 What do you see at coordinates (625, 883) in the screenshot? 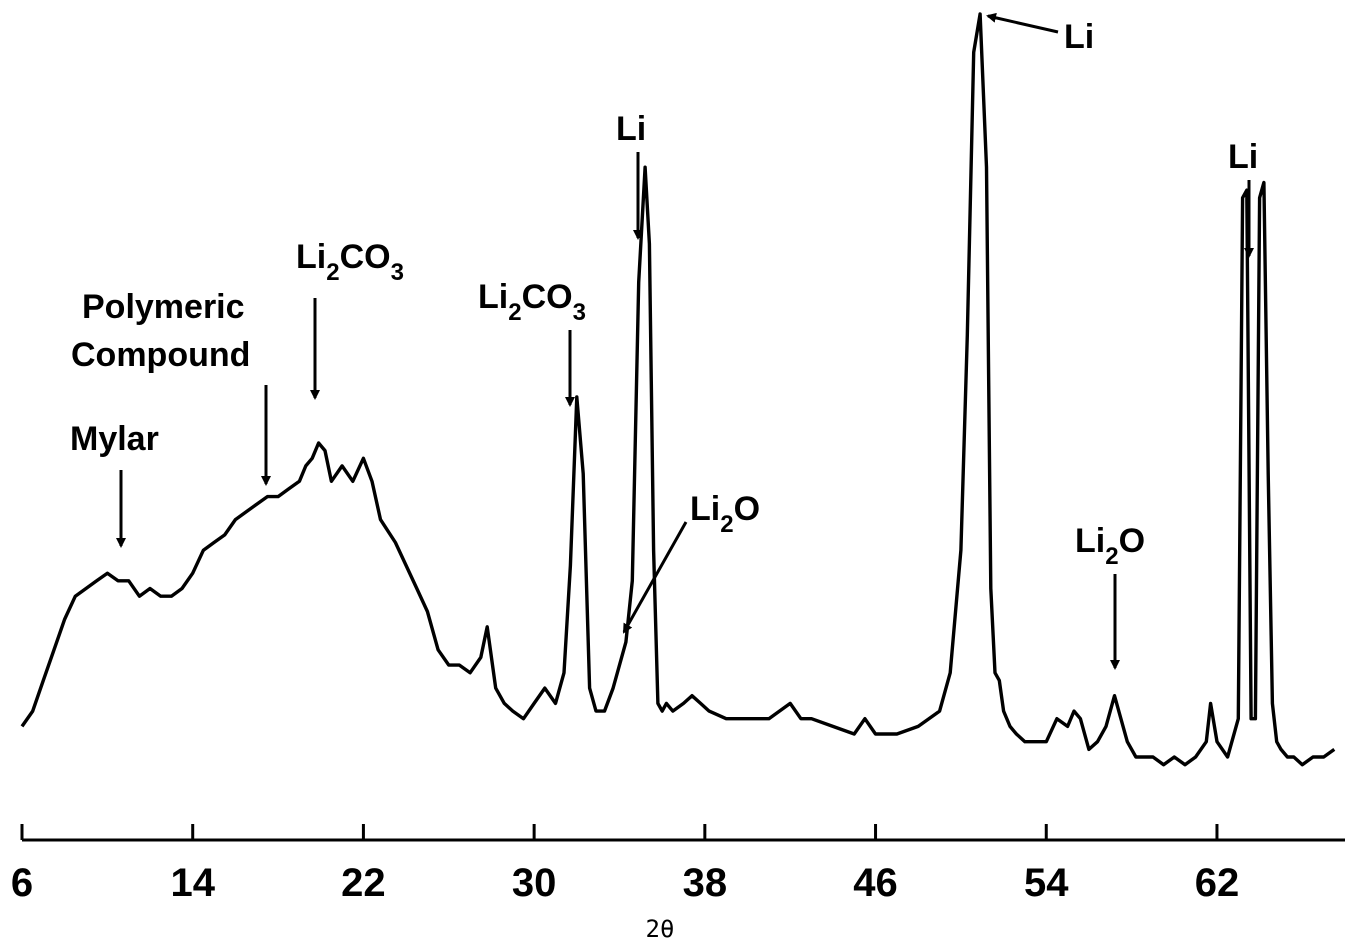
I see `x-tick-labels: 6 14 22 30 38 46 54 62` at bounding box center [625, 883].